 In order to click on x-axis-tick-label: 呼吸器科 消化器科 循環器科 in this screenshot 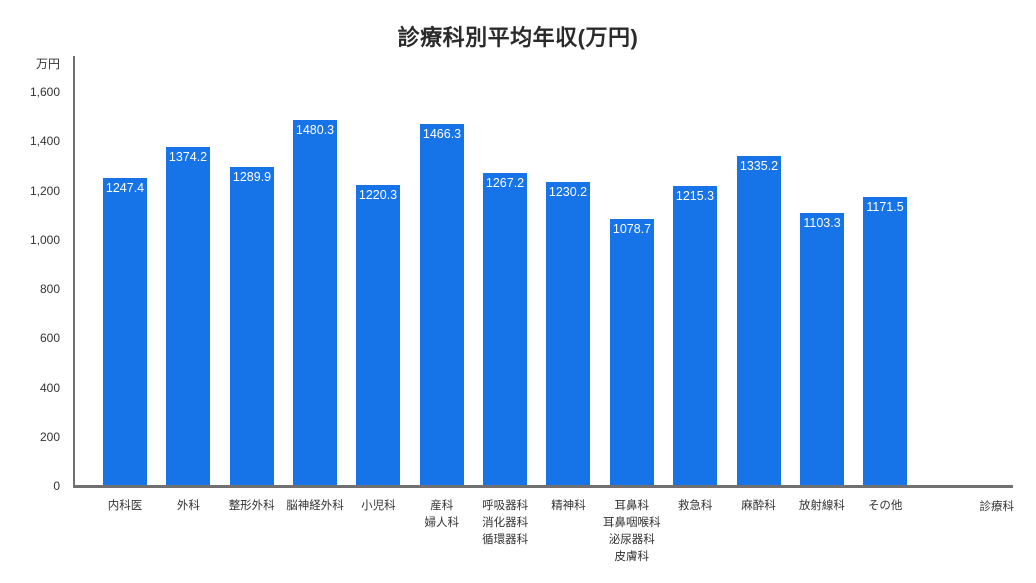, I will do `click(505, 523)`.